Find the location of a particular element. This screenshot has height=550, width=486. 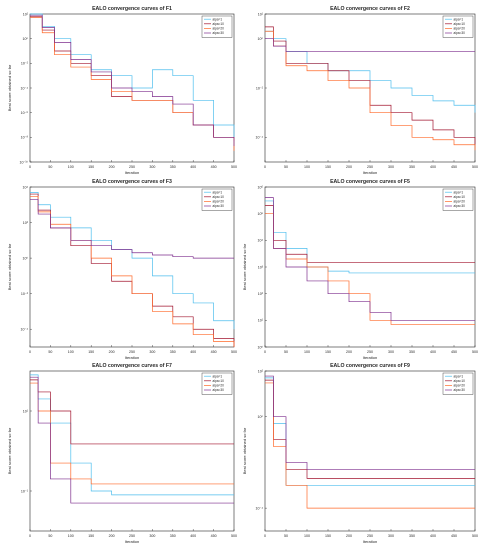

chart-title: EALO convergence curves of F1 is located at coordinates (132, 9).